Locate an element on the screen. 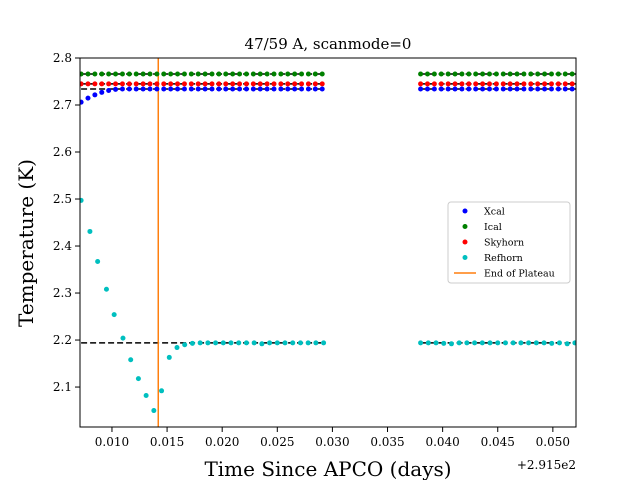 This screenshot has width=640, height=480. legend: Xcal Ical Skyhorn Refhorn End of Plateau is located at coordinates (509, 242).